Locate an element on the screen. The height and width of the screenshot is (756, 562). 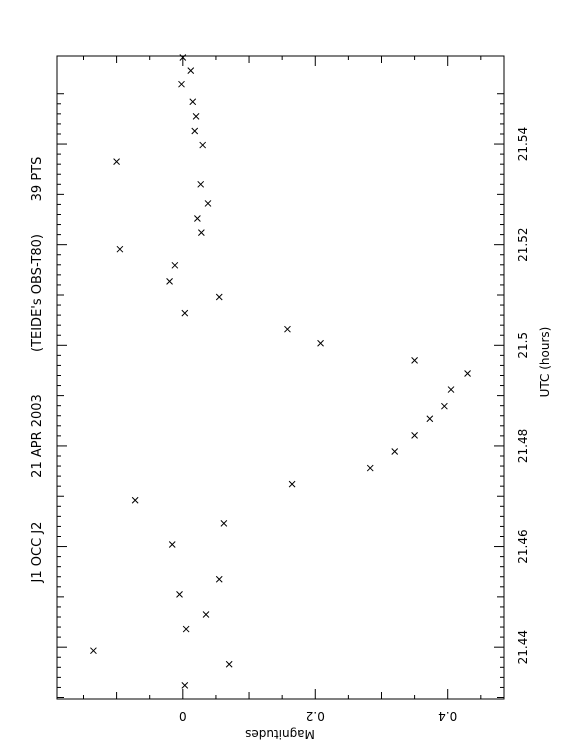
header-date: 21 APR 2003 is located at coordinates (37, 436).